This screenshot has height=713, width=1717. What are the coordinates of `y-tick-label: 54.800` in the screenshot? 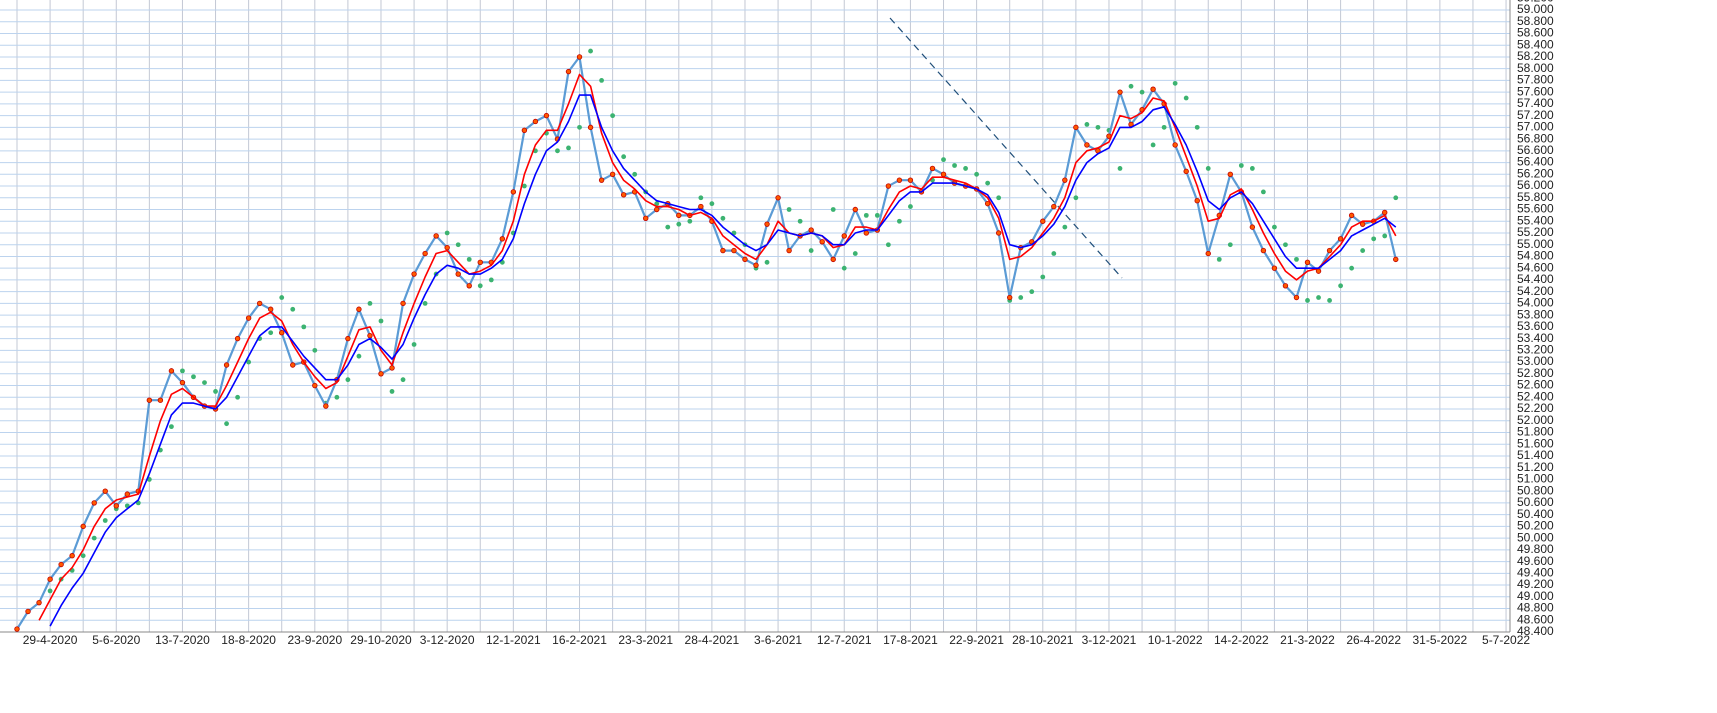 It's located at (1535, 256).